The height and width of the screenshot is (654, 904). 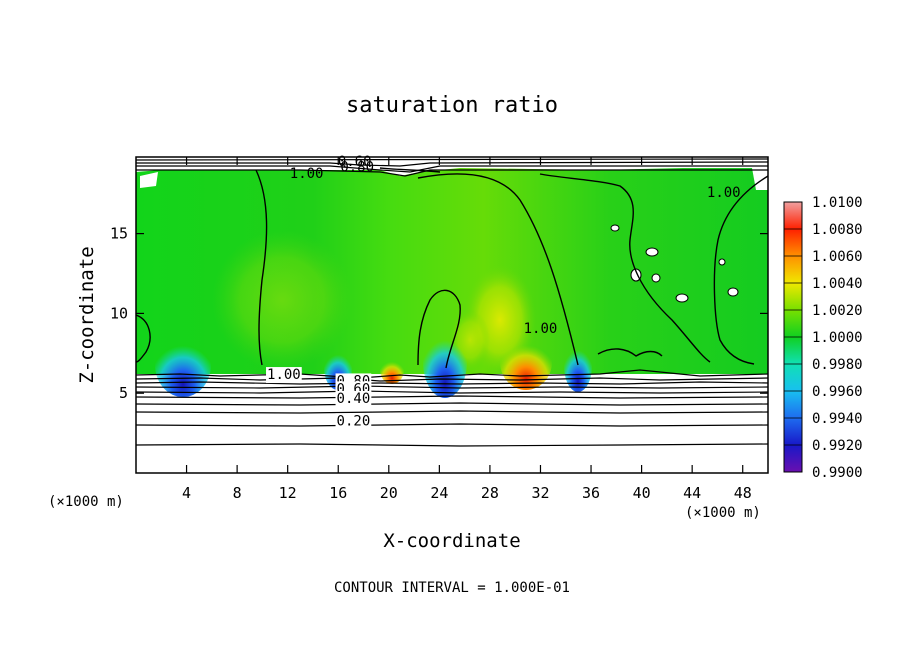 I want to click on y-tick-label: 15, so click(x=119, y=234).